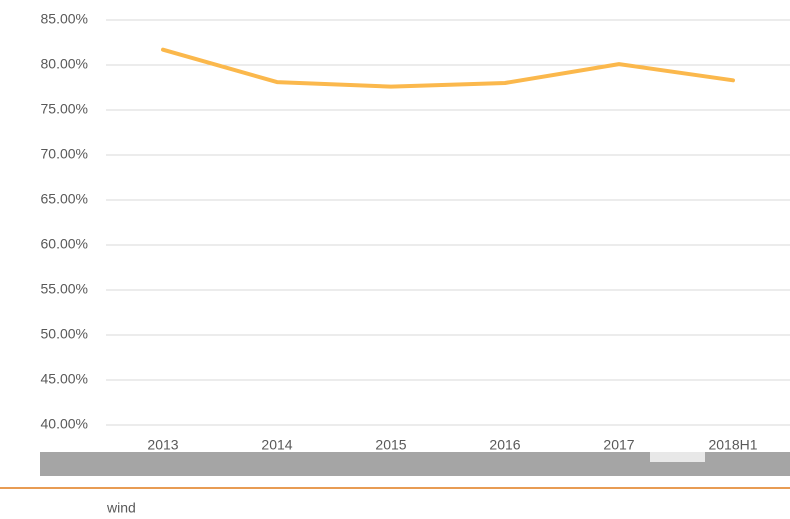 The image size is (790, 519). What do you see at coordinates (504, 445) in the screenshot?
I see `x-tick-label: 2016` at bounding box center [504, 445].